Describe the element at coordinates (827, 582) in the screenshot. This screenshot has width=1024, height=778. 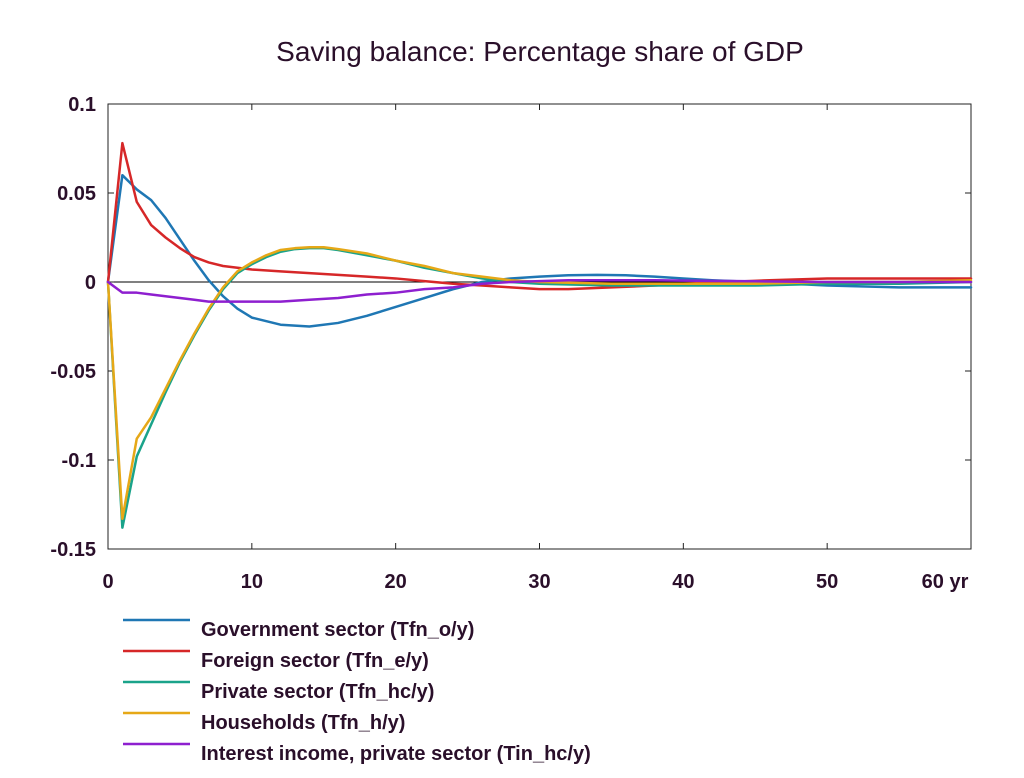
I see `x-tick-label: 50` at that location.